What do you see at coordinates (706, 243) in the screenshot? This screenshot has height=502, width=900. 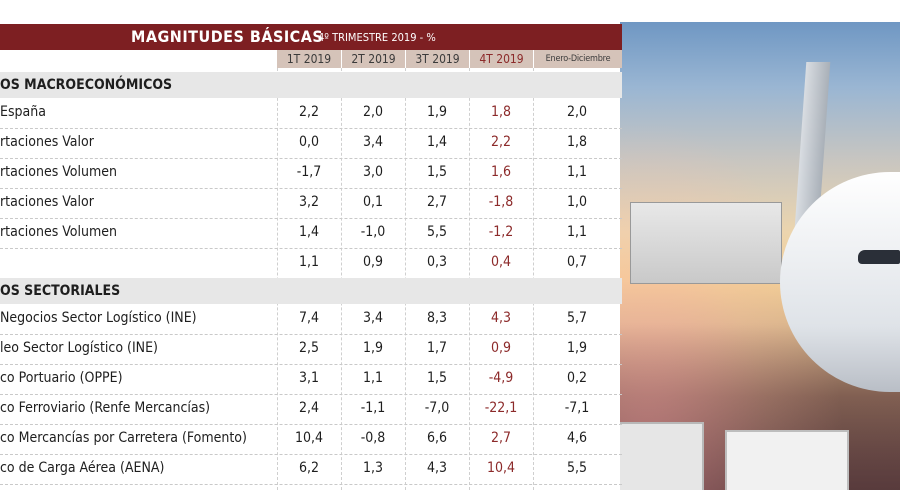 I see `cargo-loader` at bounding box center [706, 243].